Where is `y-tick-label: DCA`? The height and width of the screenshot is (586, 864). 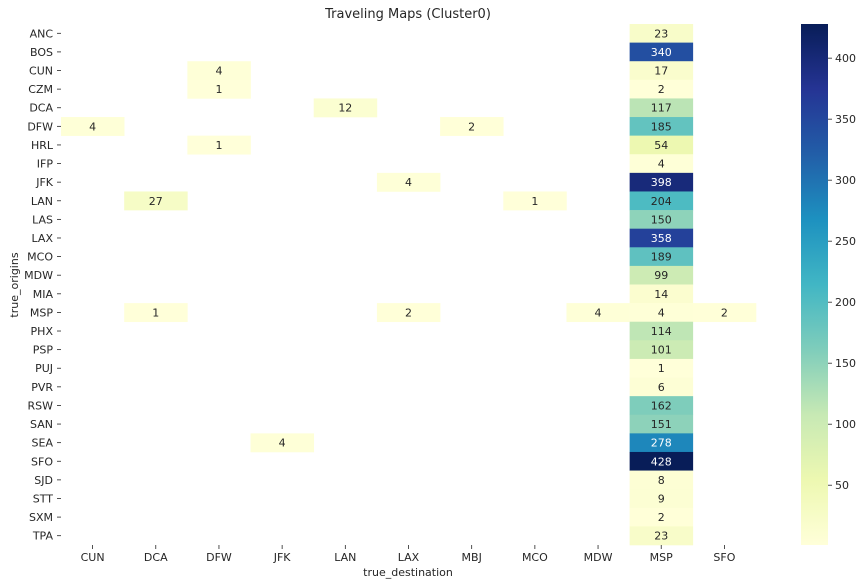
y-tick-label: DCA is located at coordinates (41, 108).